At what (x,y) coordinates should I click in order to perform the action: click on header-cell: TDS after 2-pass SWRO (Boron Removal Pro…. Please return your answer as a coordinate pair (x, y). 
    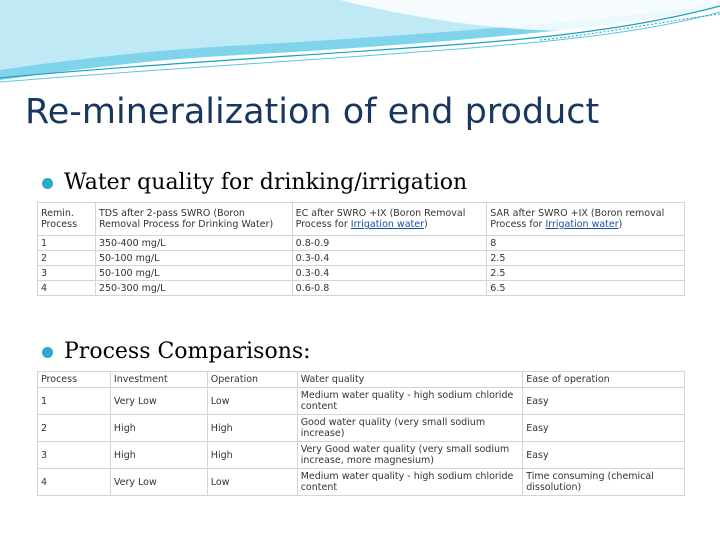
    Looking at the image, I should click on (193, 219).